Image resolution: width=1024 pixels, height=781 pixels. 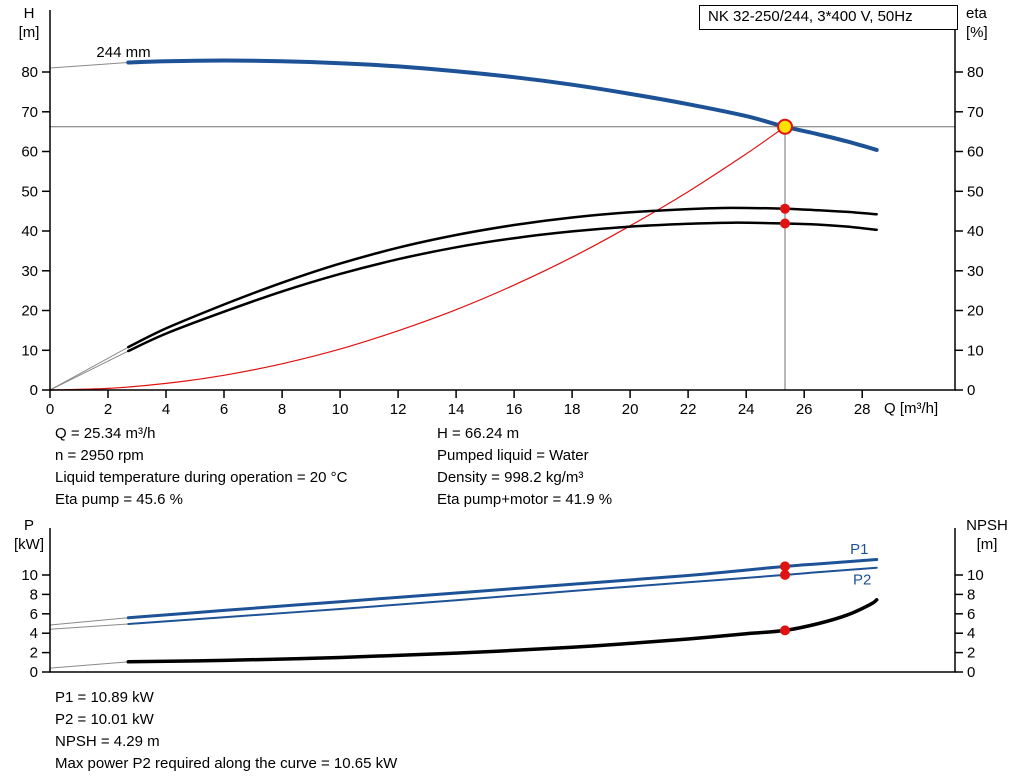 What do you see at coordinates (975, 231) in the screenshot?
I see `right-axis-tick-label: 40` at bounding box center [975, 231].